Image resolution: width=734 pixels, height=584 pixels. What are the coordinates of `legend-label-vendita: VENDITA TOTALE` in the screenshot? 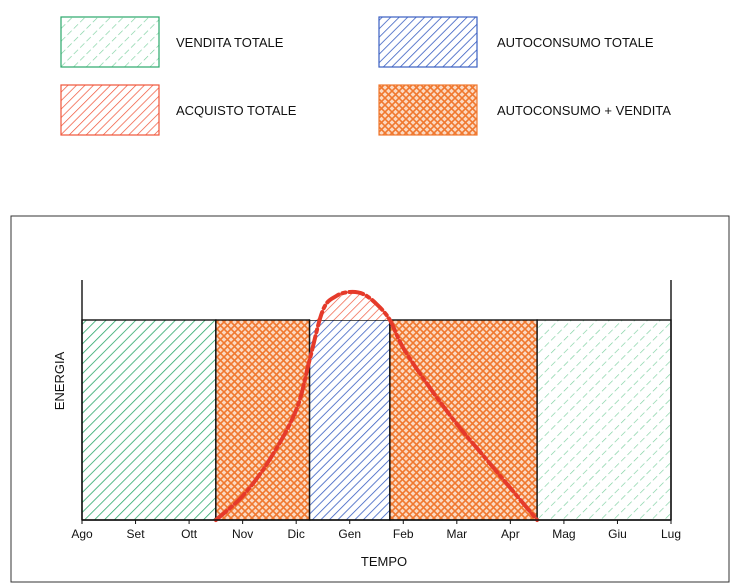 It's located at (230, 42).